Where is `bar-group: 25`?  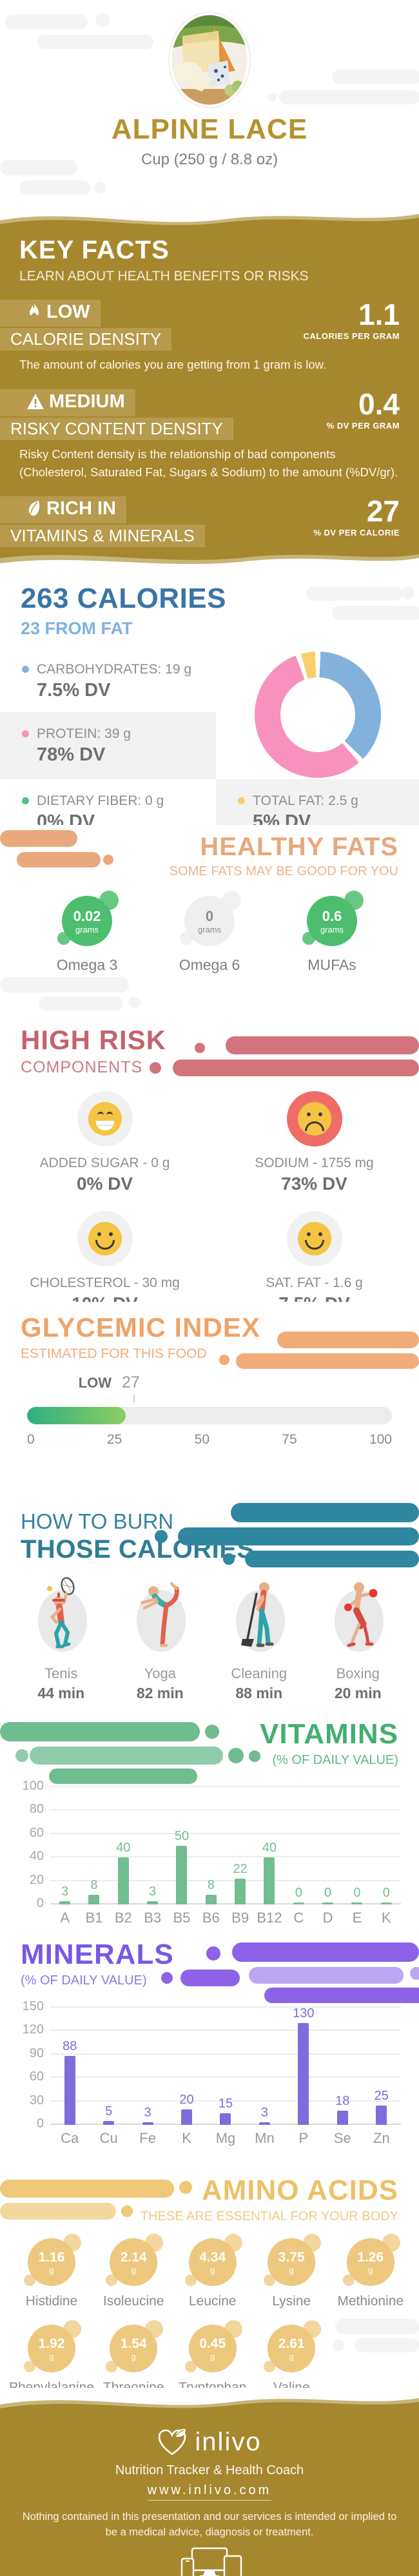
bar-group: 25 is located at coordinates (381, 2107).